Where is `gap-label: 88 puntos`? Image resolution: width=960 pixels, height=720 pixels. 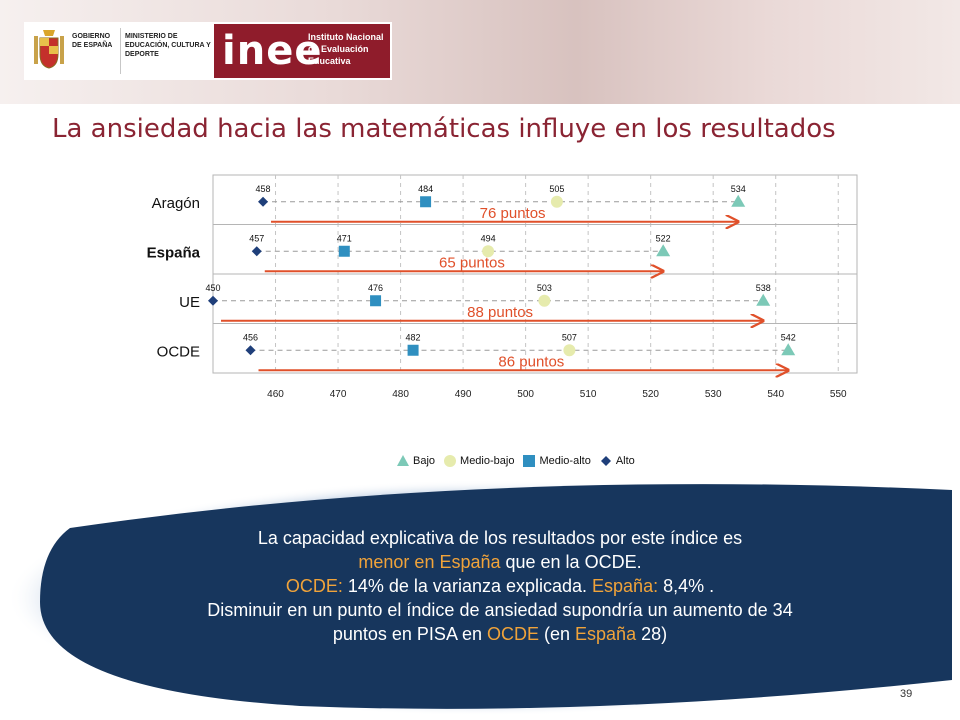 gap-label: 88 puntos is located at coordinates (500, 312).